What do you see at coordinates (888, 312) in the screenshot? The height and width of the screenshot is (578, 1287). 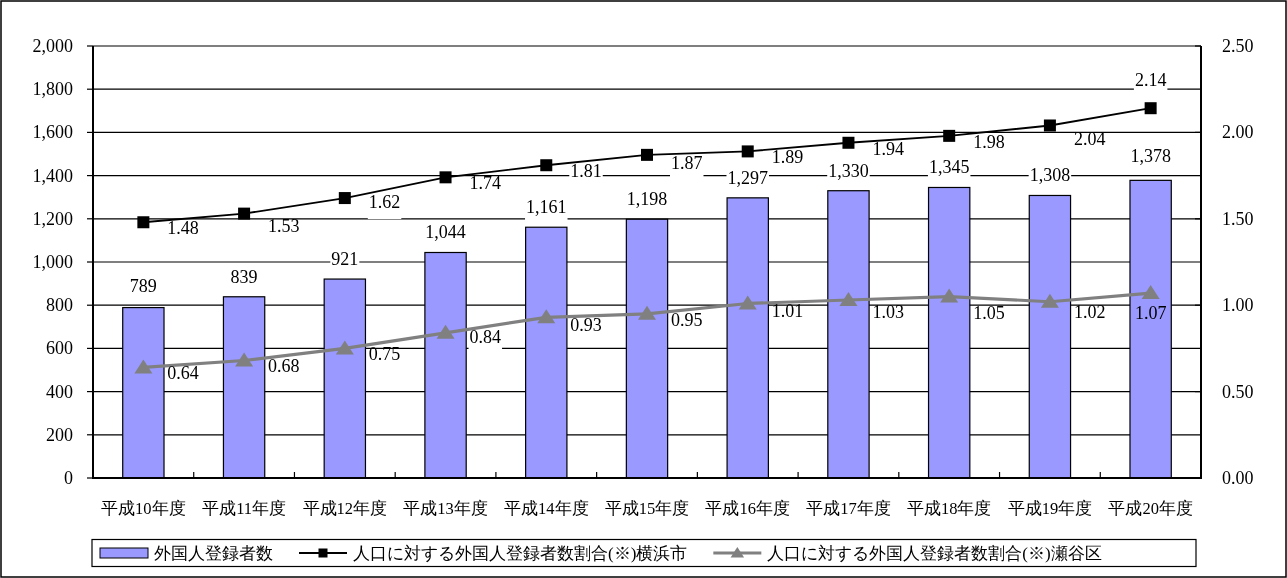 I see `data-label: 1.03` at bounding box center [888, 312].